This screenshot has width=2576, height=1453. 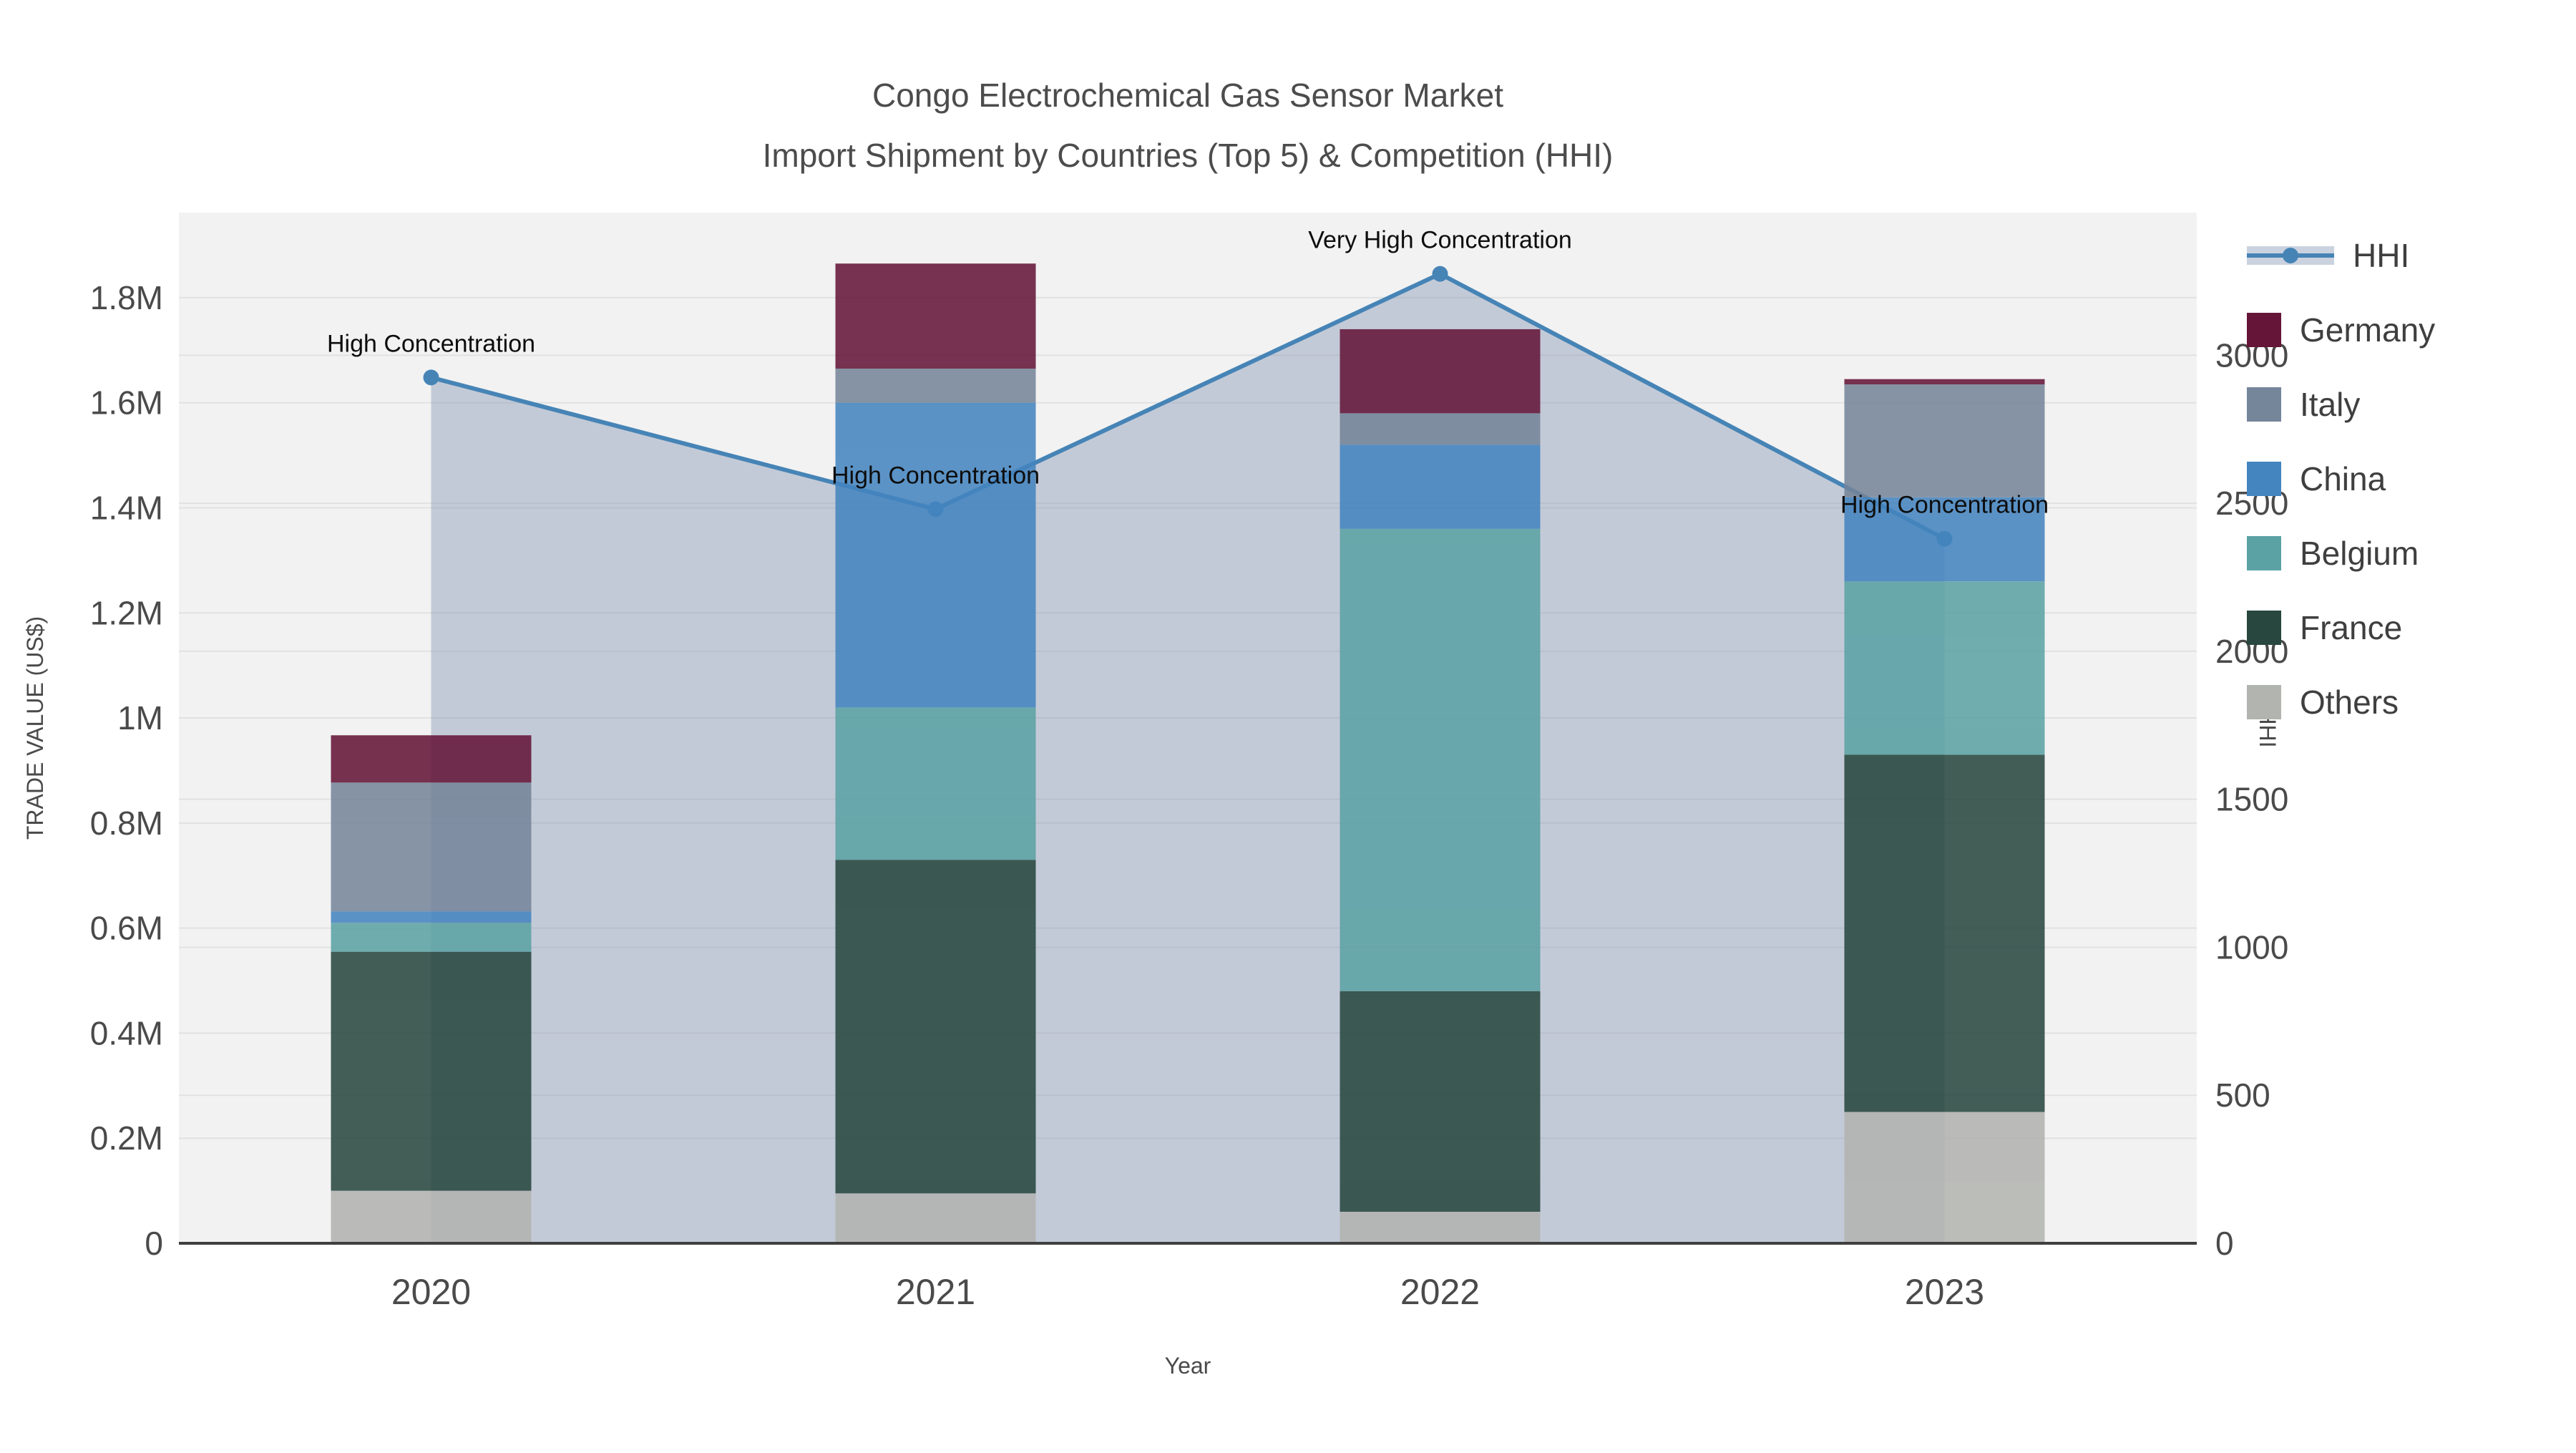 What do you see at coordinates (1440, 429) in the screenshot?
I see `bar-segment-Italy-2022` at bounding box center [1440, 429].